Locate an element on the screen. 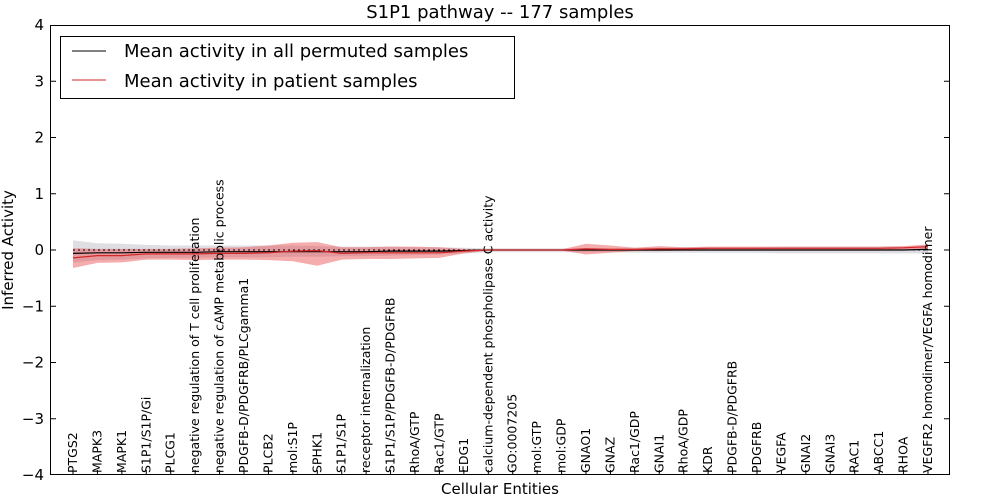 The image size is (1000, 500). category-label: VEGFA is located at coordinates (780, 452).